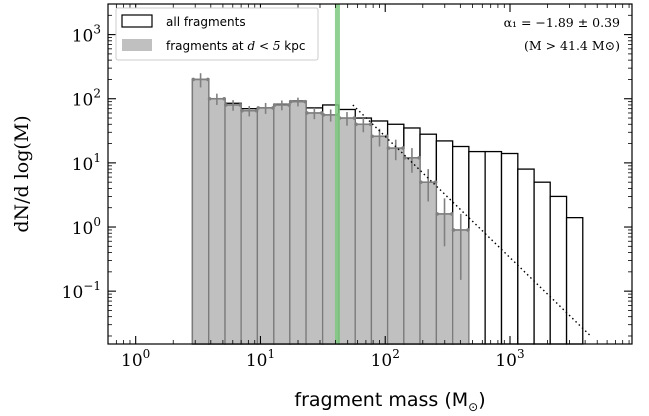 This screenshot has height=416, width=649. I want to click on y-tick-label-4: 10³, so click(86, 35).